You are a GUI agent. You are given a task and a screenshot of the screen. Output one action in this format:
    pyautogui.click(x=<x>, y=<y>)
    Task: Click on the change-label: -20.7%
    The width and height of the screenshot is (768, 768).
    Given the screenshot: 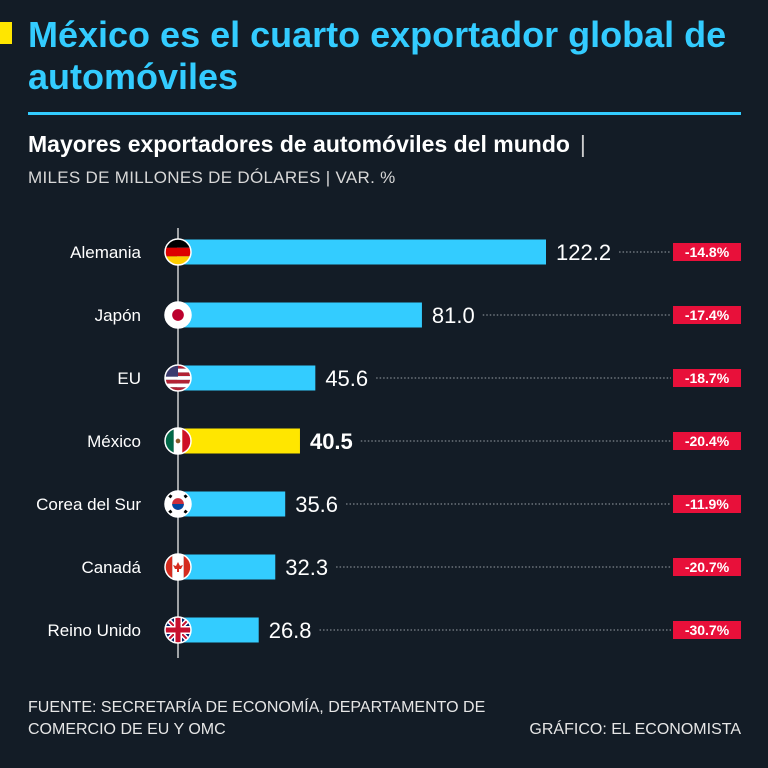 What is the action you would take?
    pyautogui.click(x=707, y=567)
    